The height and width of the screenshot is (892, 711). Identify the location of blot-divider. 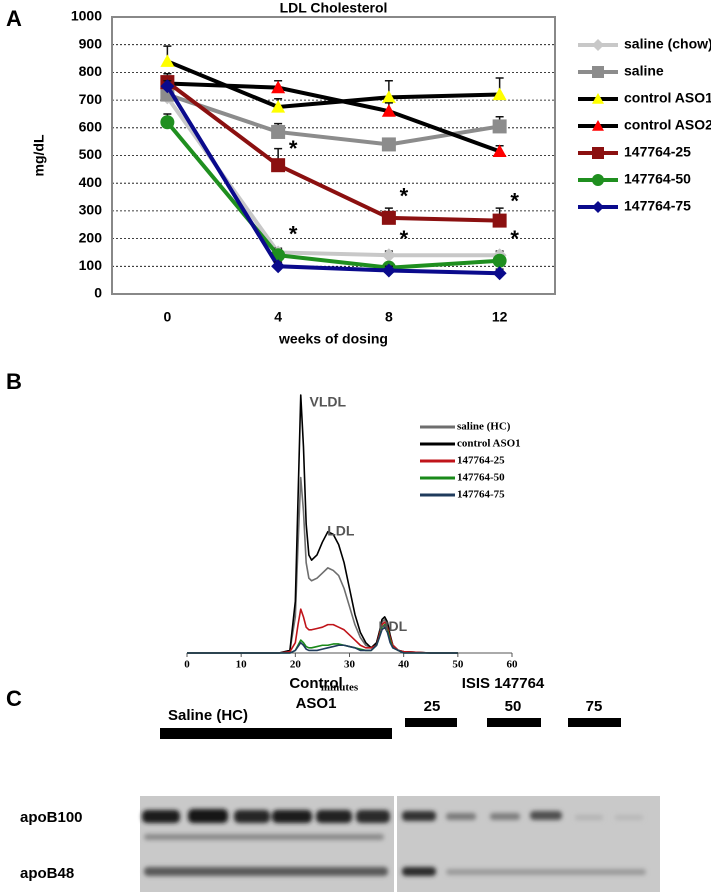
(395, 844).